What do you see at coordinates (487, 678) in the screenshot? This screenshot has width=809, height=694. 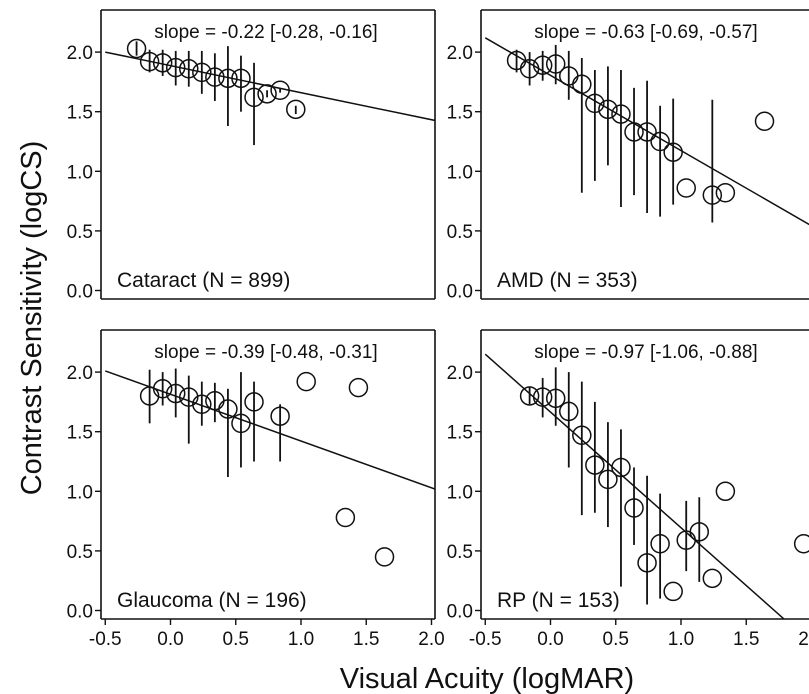 I see `x-axis-title: Visual Acuity (logMAR)` at bounding box center [487, 678].